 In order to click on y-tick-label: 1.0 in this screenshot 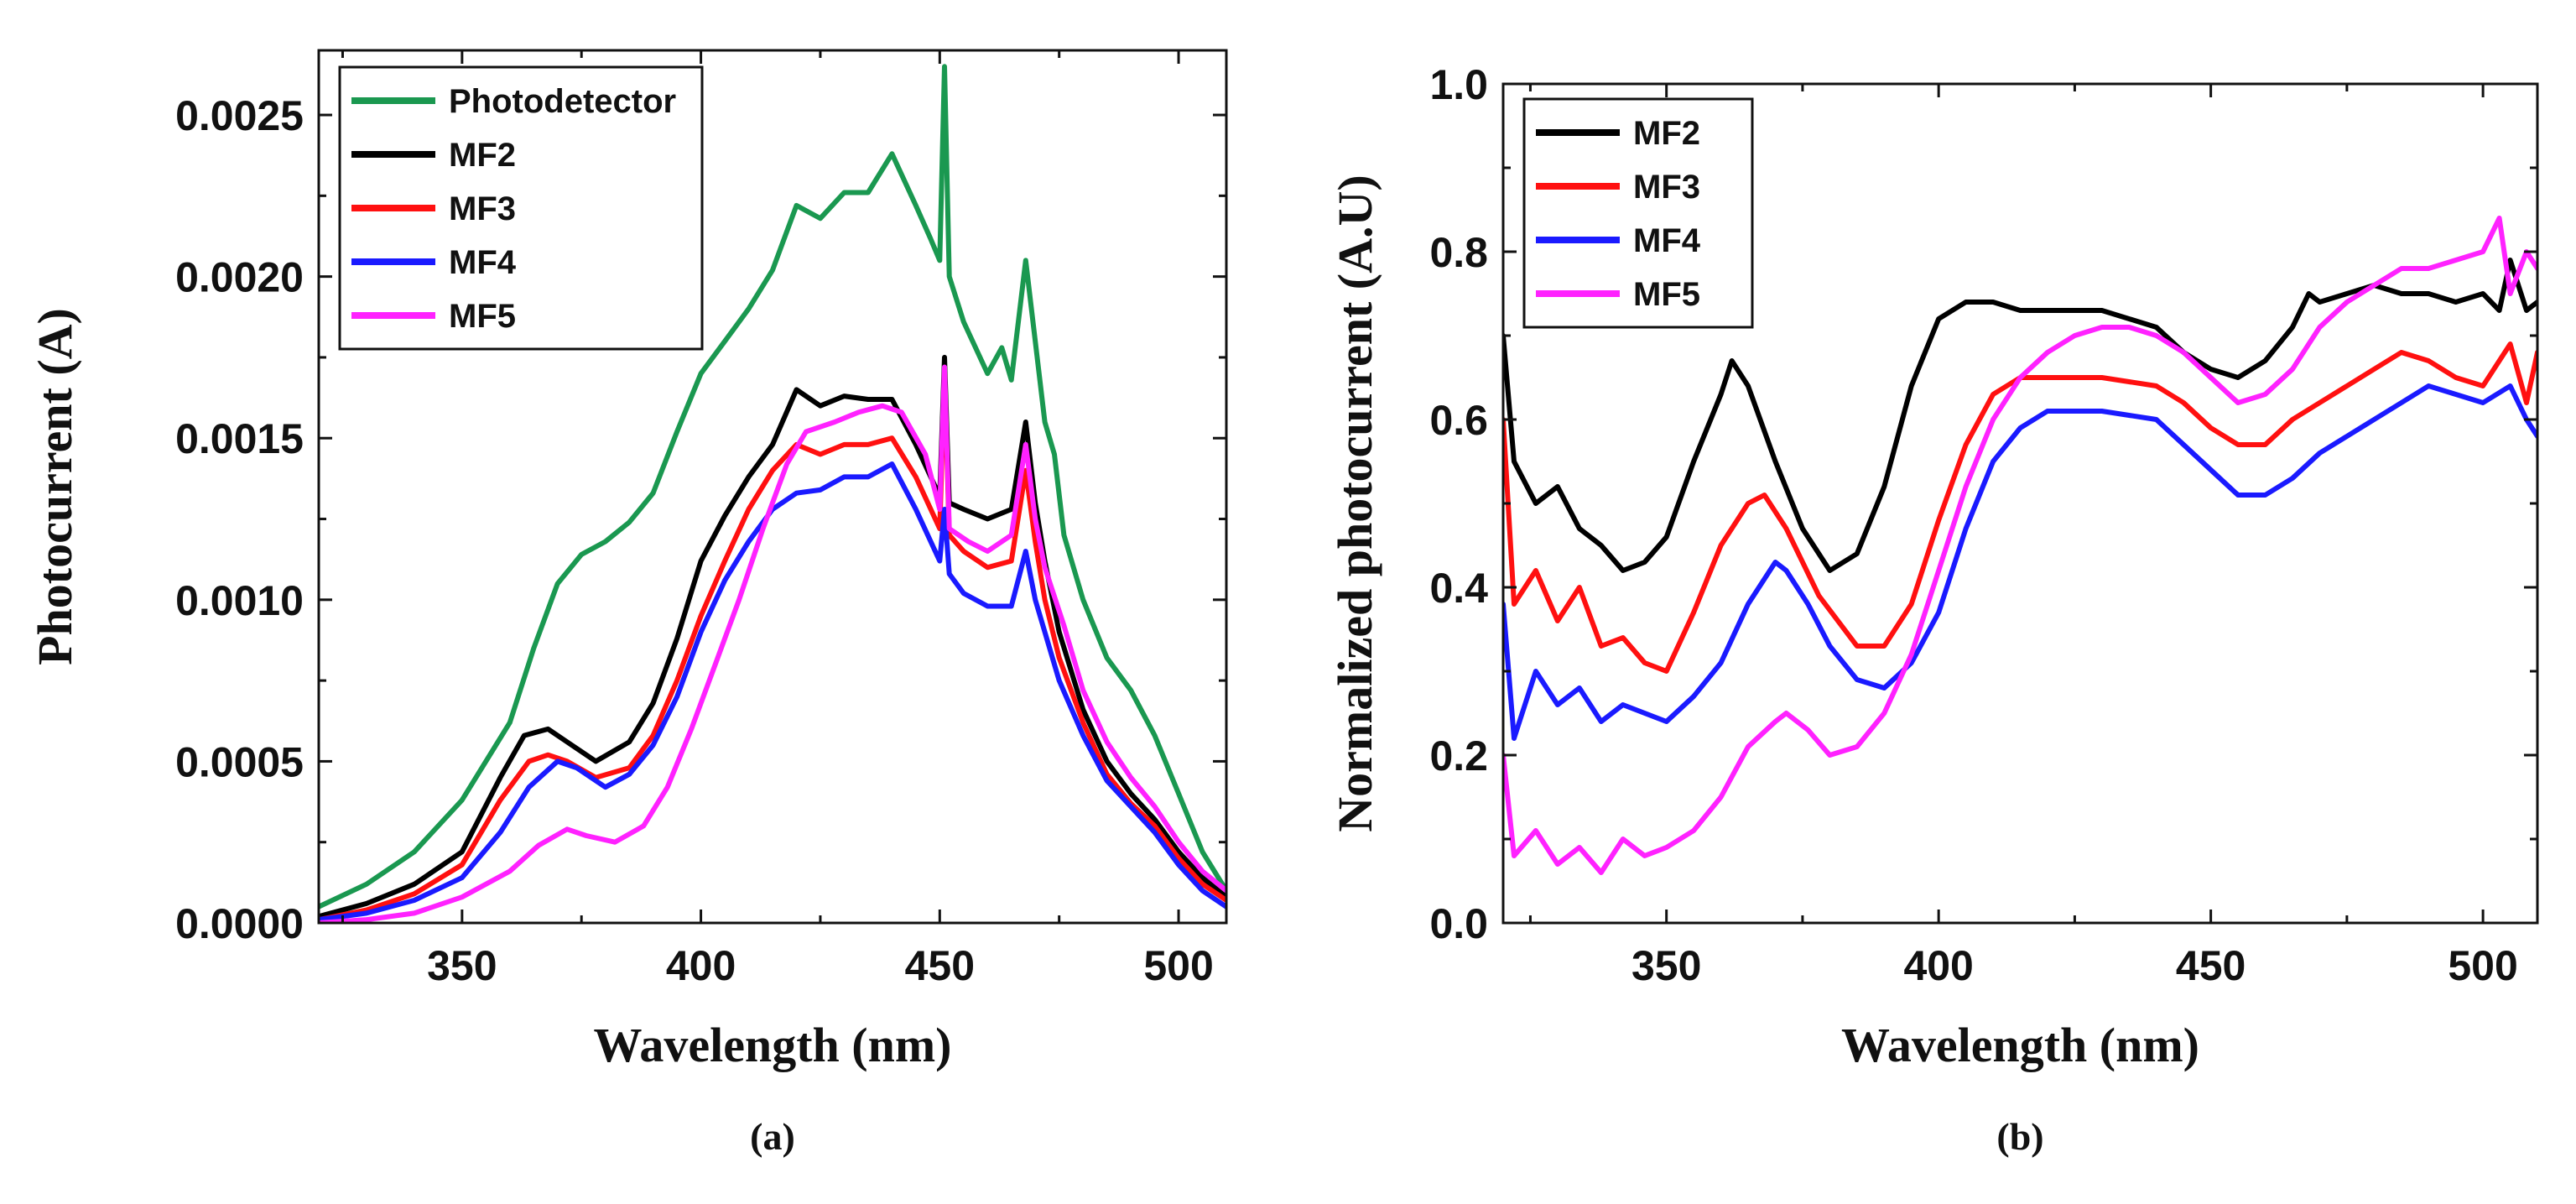, I will do `click(1458, 84)`.